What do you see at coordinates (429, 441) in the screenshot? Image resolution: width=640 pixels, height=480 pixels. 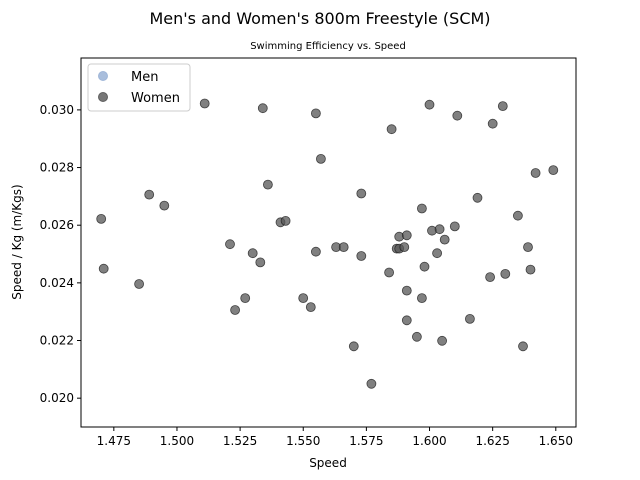 I see `x-tick-label: 1.600` at bounding box center [429, 441].